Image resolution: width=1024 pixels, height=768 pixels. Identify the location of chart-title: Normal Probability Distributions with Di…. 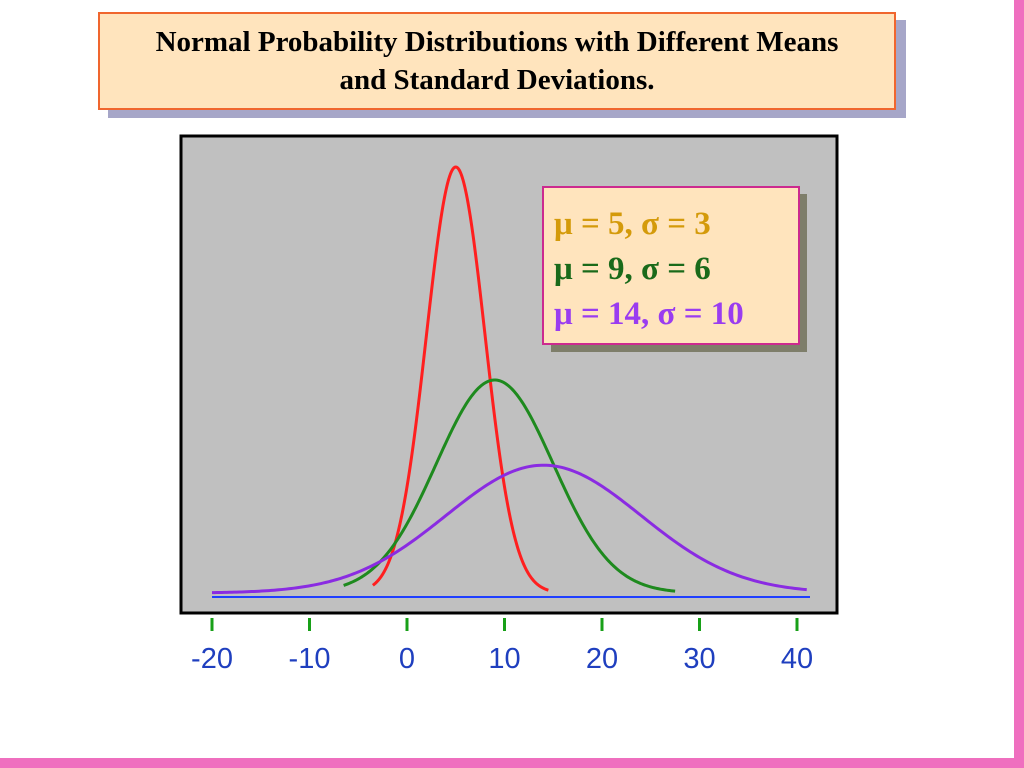
(497, 61).